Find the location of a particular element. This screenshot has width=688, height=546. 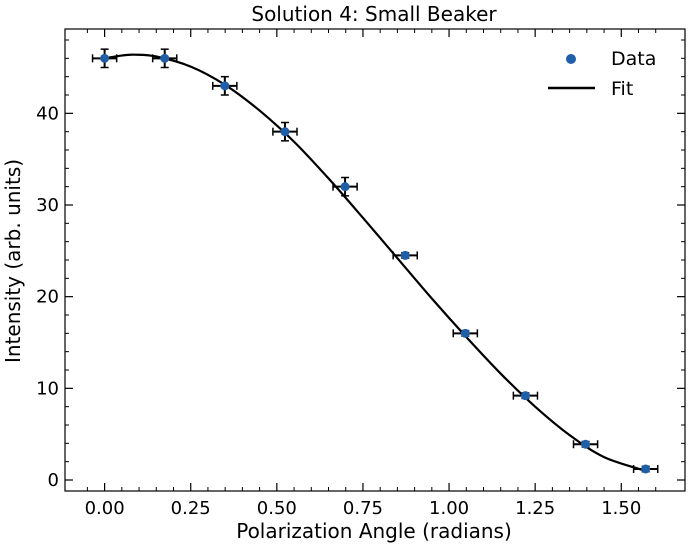

x-tick-label: 1.25 is located at coordinates (535, 508).